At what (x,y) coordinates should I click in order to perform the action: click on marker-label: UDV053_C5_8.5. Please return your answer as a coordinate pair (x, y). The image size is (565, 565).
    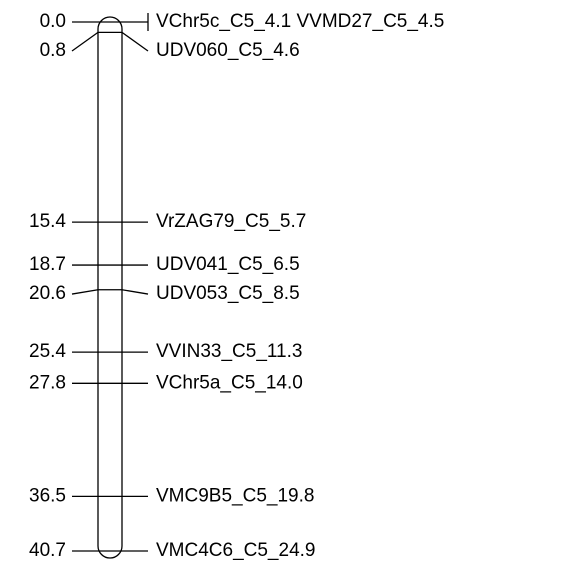
    Looking at the image, I should click on (228, 293).